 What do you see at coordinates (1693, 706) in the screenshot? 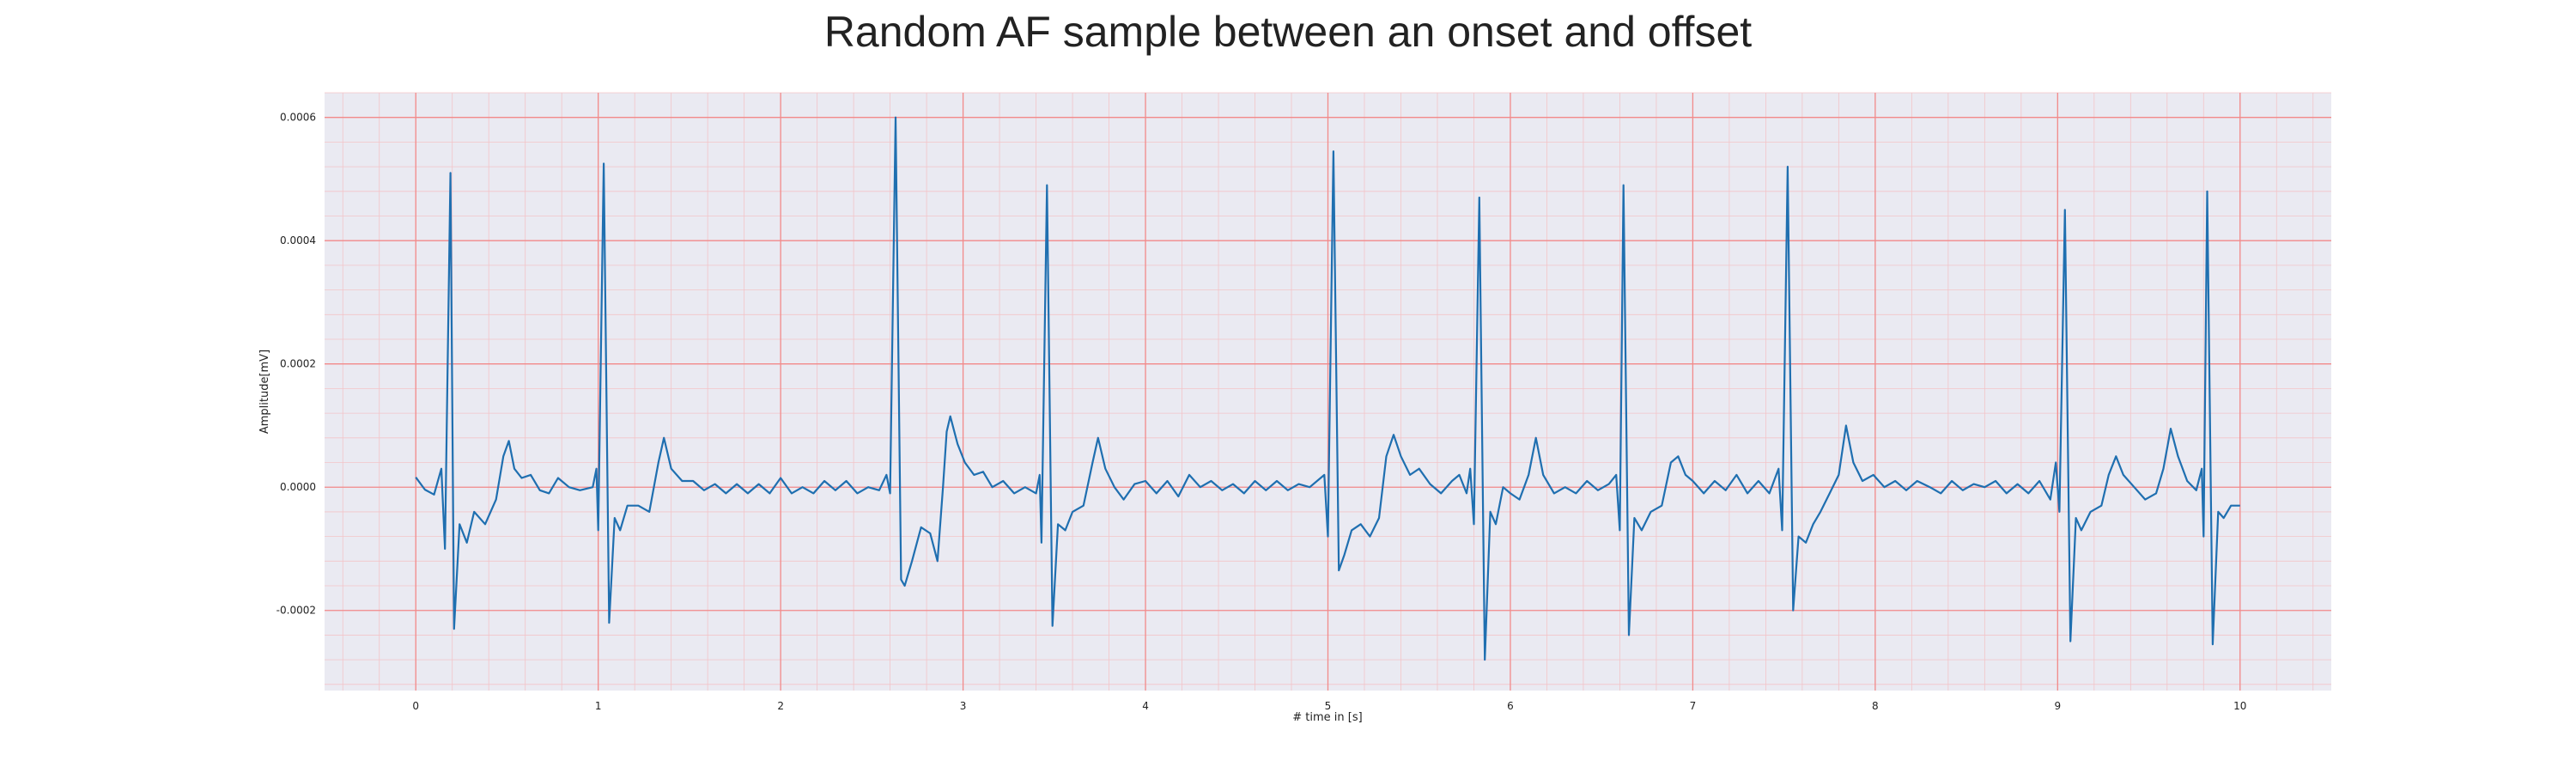
I see `x-tick-label: 7` at bounding box center [1693, 706].